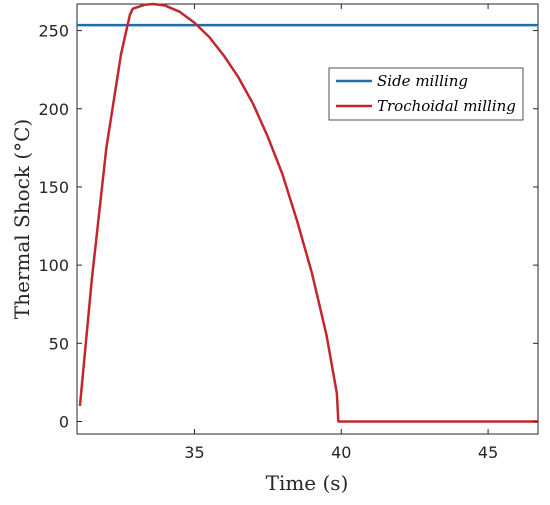  What do you see at coordinates (446, 106) in the screenshot?
I see `legend-entry-trochoidal-milling: Trochoidal milling` at bounding box center [446, 106].